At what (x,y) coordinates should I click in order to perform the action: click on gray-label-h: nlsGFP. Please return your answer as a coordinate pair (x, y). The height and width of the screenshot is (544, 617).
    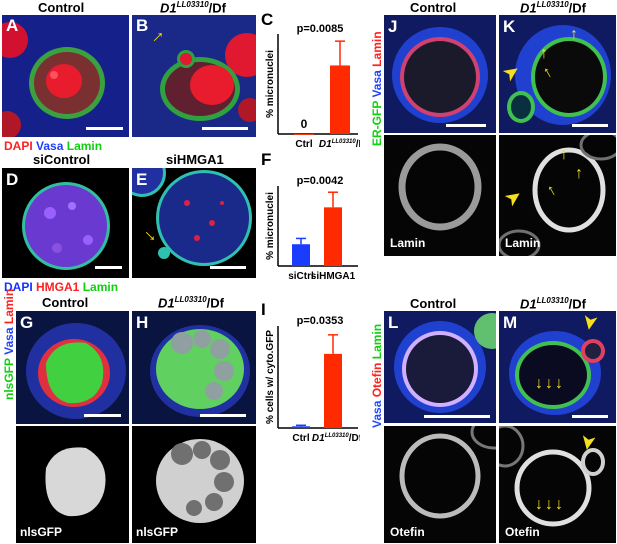
    Looking at the image, I should click on (157, 532).